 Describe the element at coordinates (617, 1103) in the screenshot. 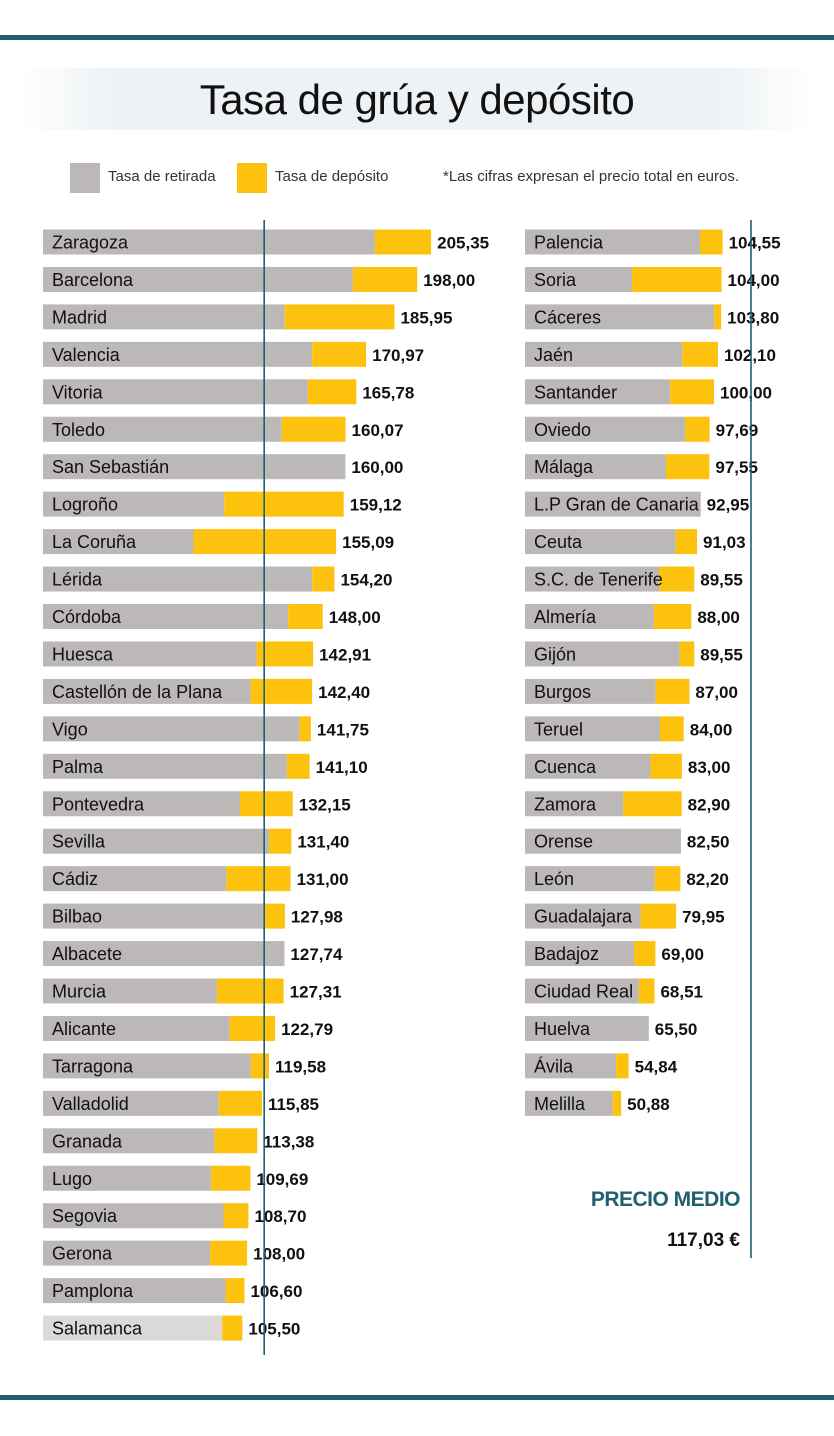

I see `bar-deposito-melilla` at that location.